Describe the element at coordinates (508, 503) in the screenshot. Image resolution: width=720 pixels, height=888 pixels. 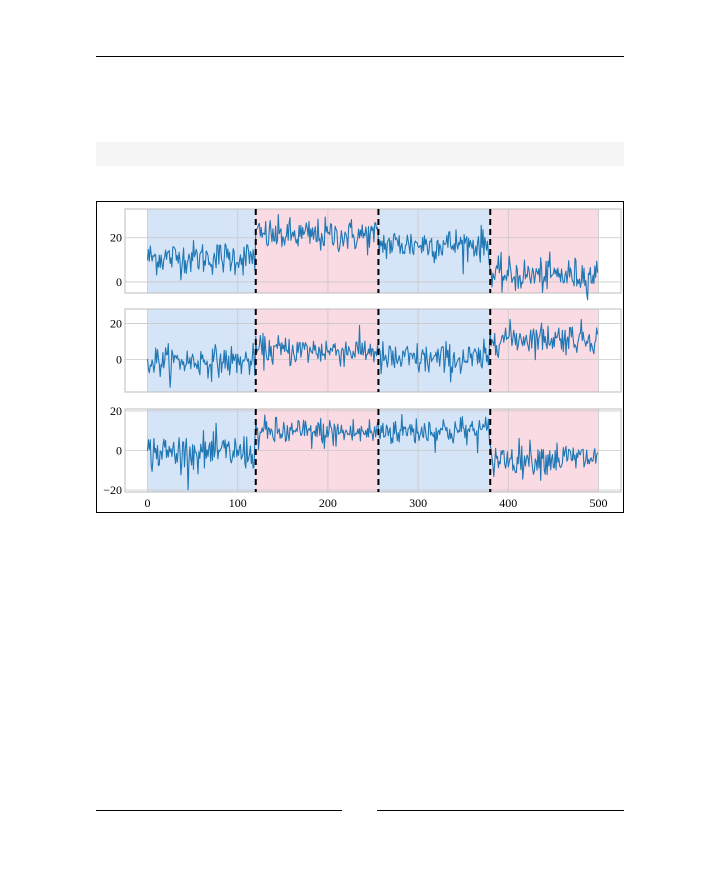
I see `x-tick-label: 400` at that location.